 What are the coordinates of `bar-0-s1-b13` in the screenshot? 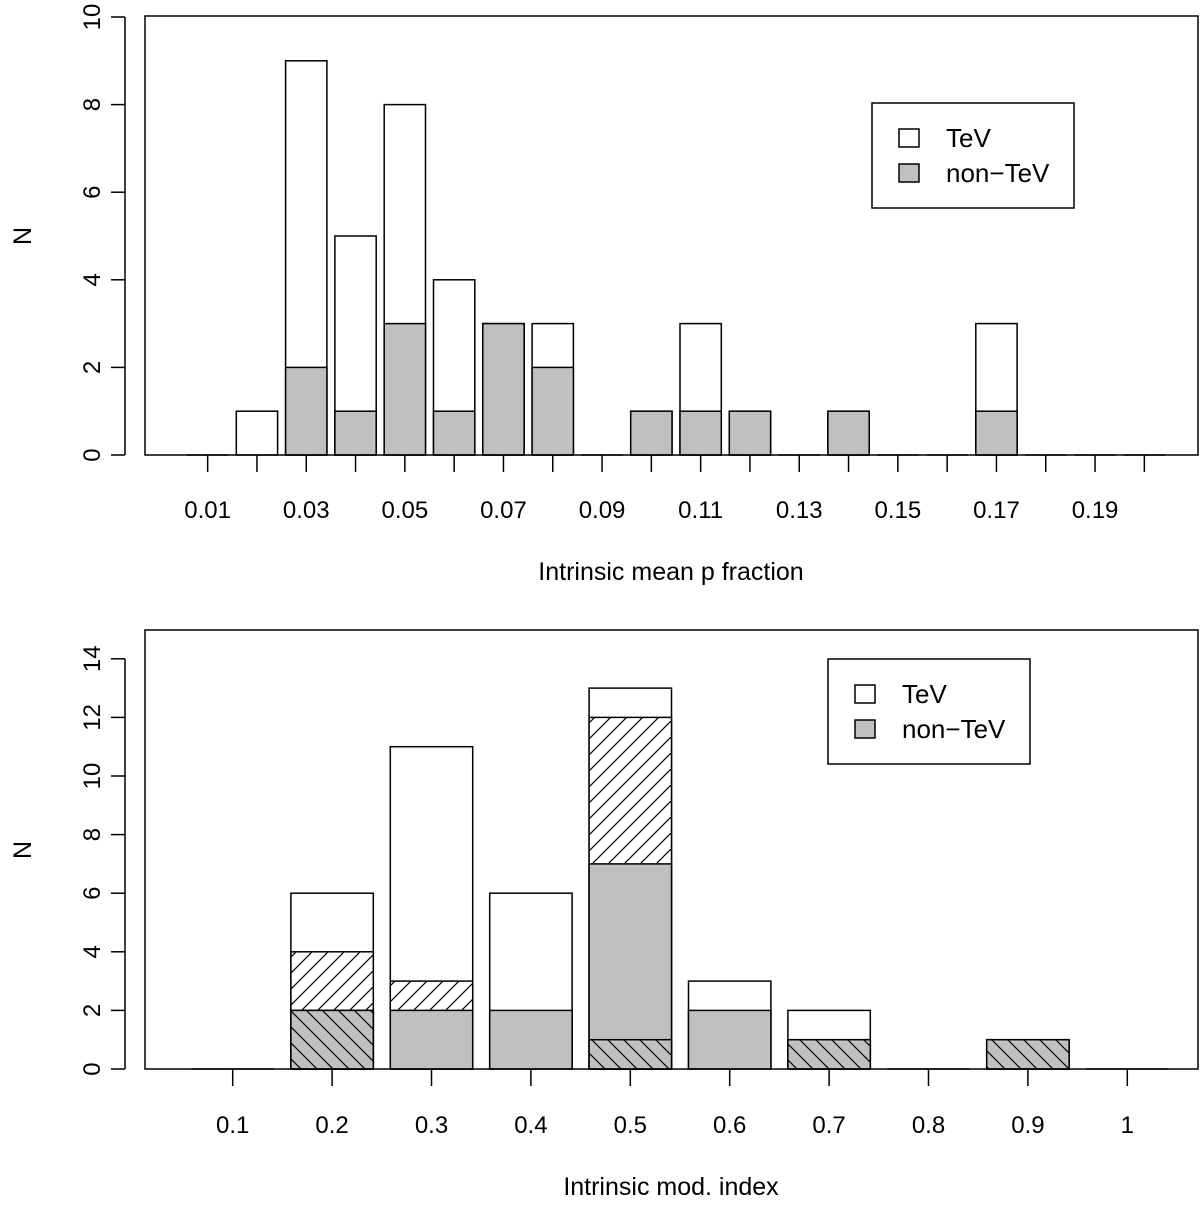 It's located at (848, 433).